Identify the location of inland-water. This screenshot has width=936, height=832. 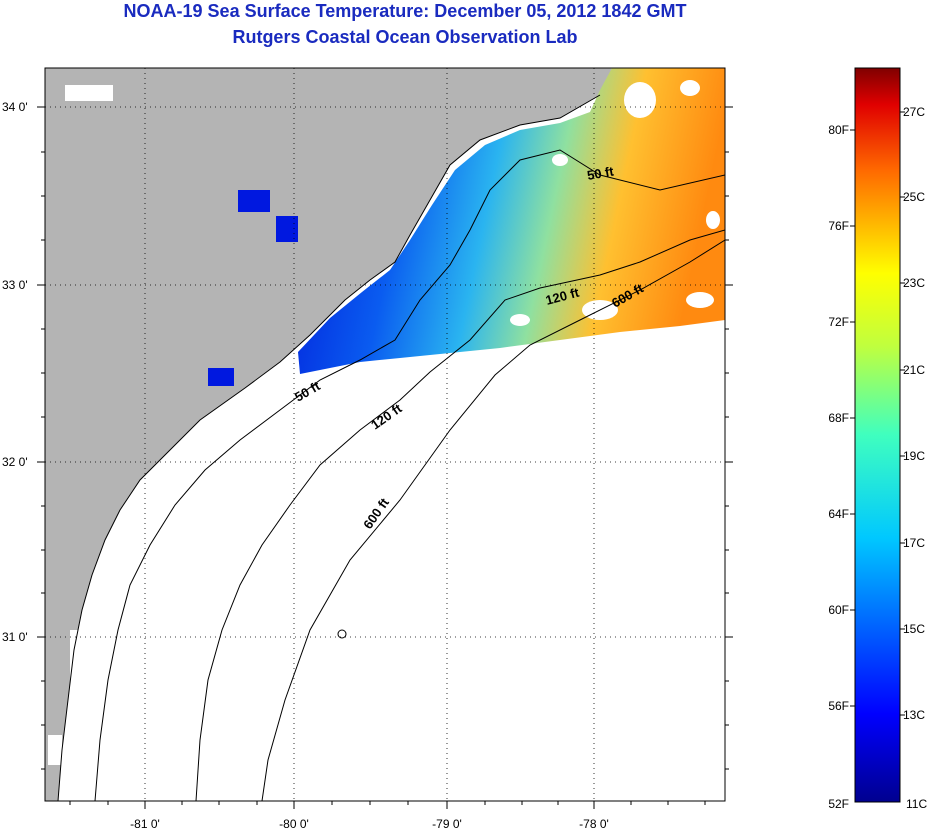
(253, 288).